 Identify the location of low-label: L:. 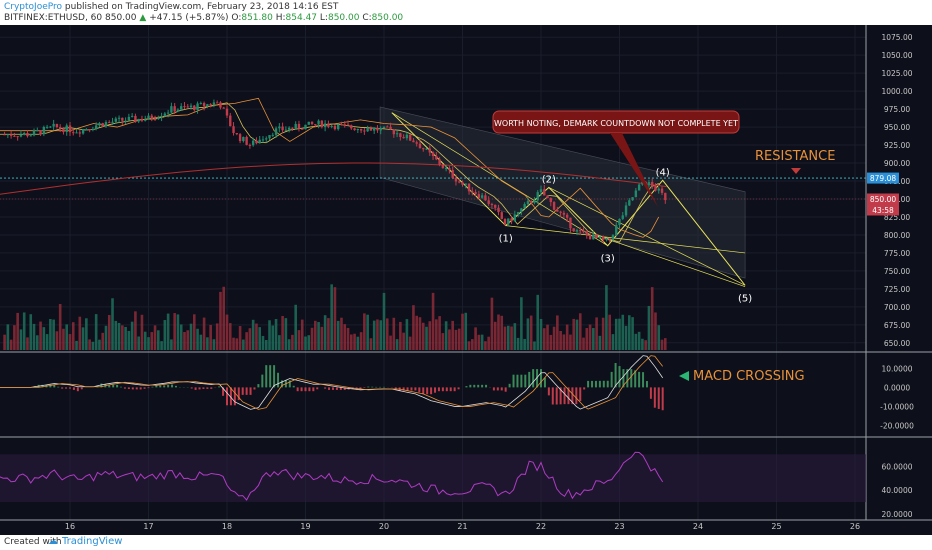
(323, 18).